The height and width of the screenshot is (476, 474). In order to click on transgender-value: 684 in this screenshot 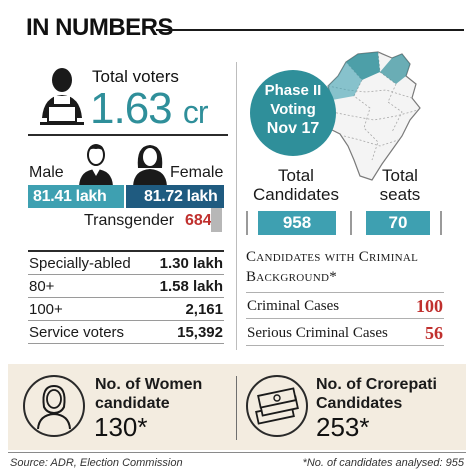, I will do `click(198, 220)`.